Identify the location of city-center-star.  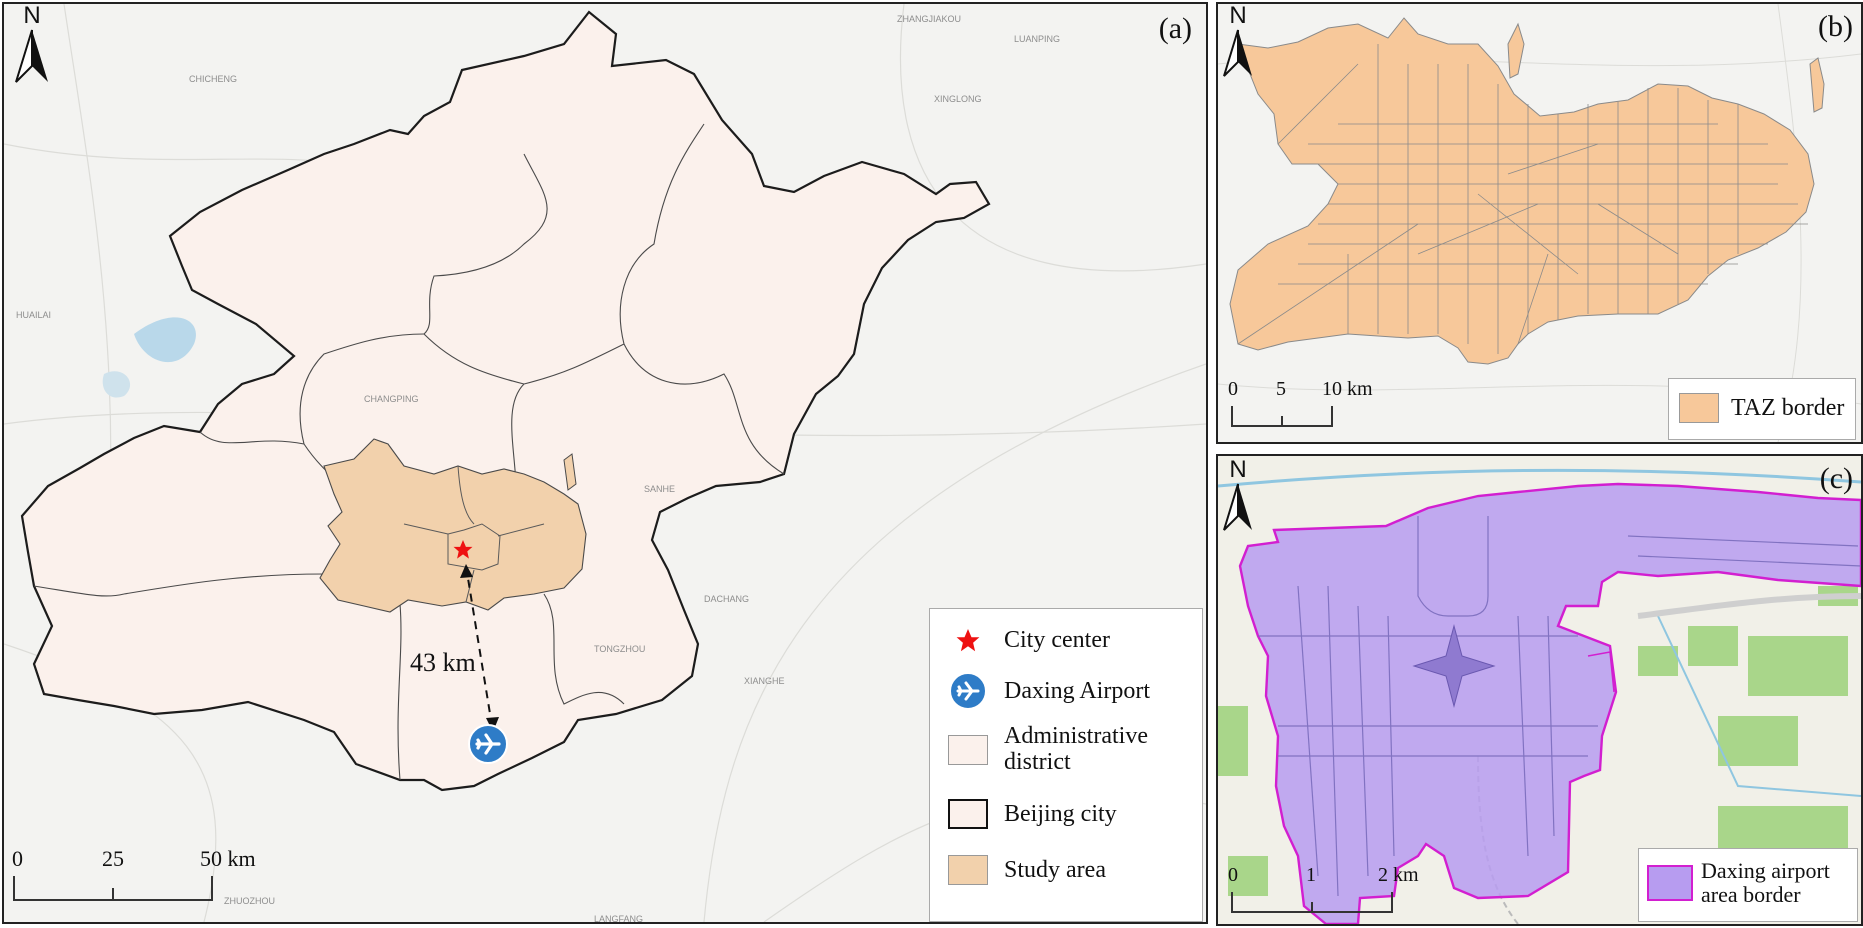
(463, 549).